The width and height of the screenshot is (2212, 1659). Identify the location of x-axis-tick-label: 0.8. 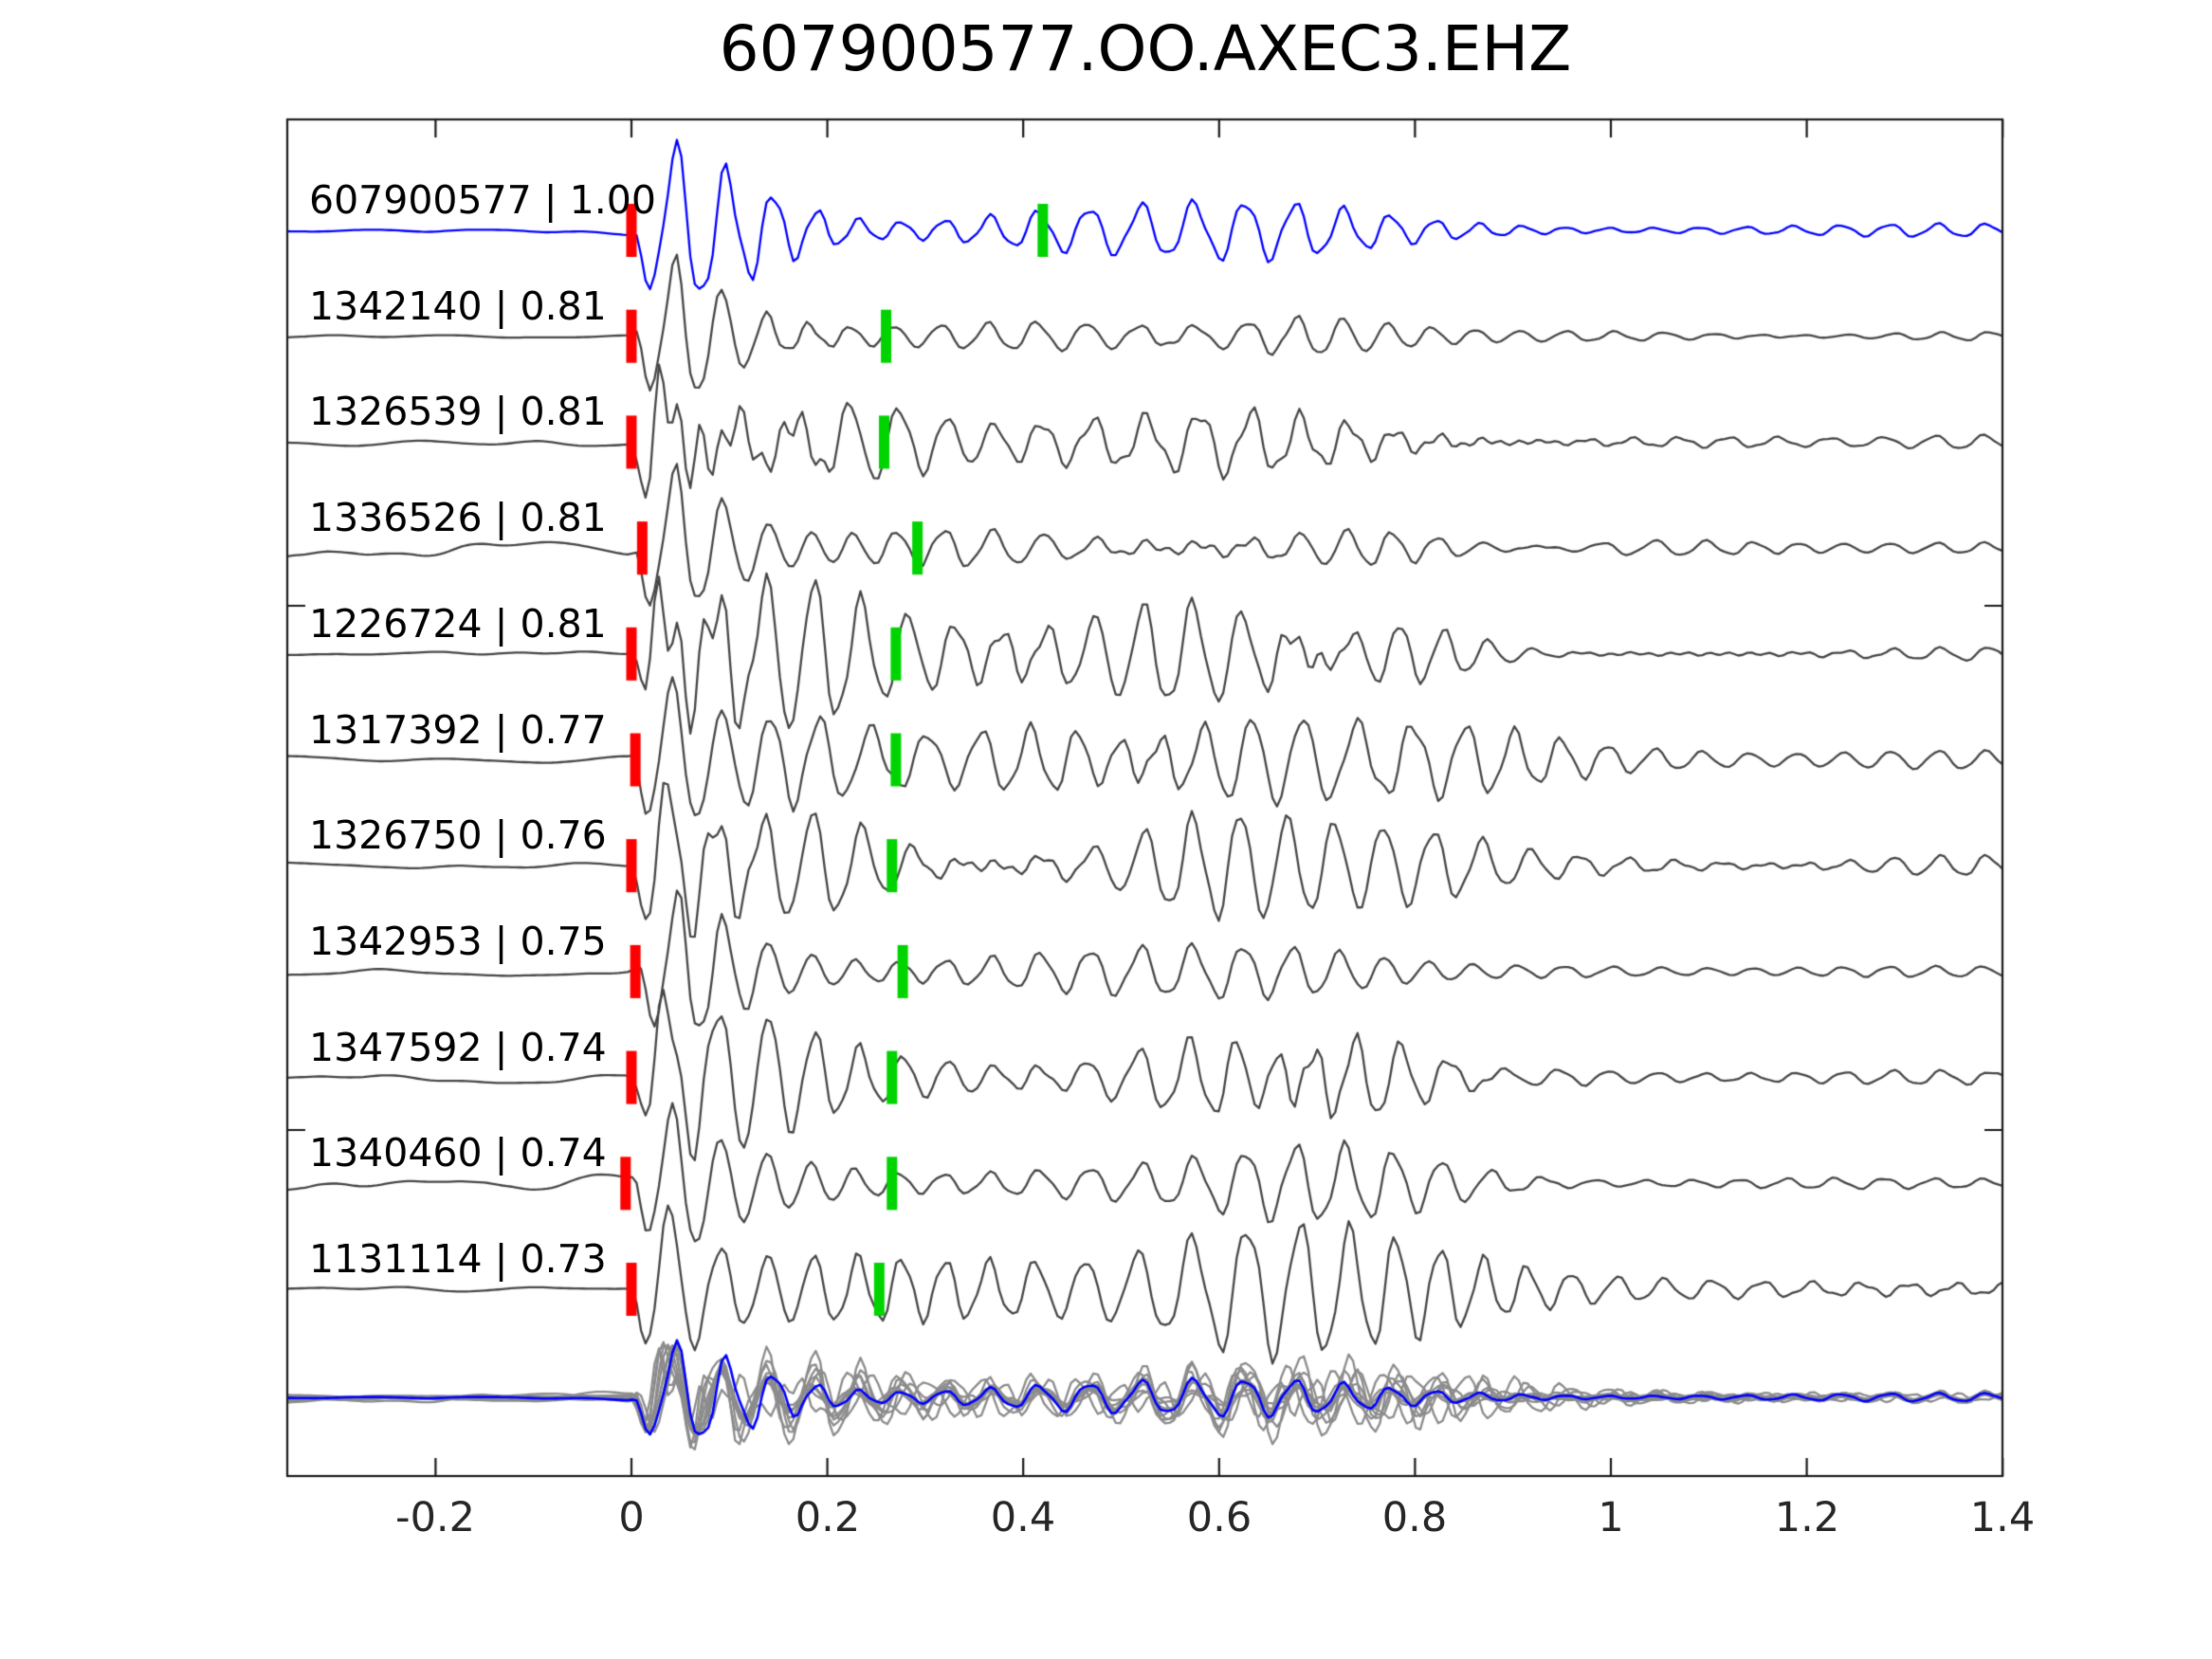
(1414, 1517).